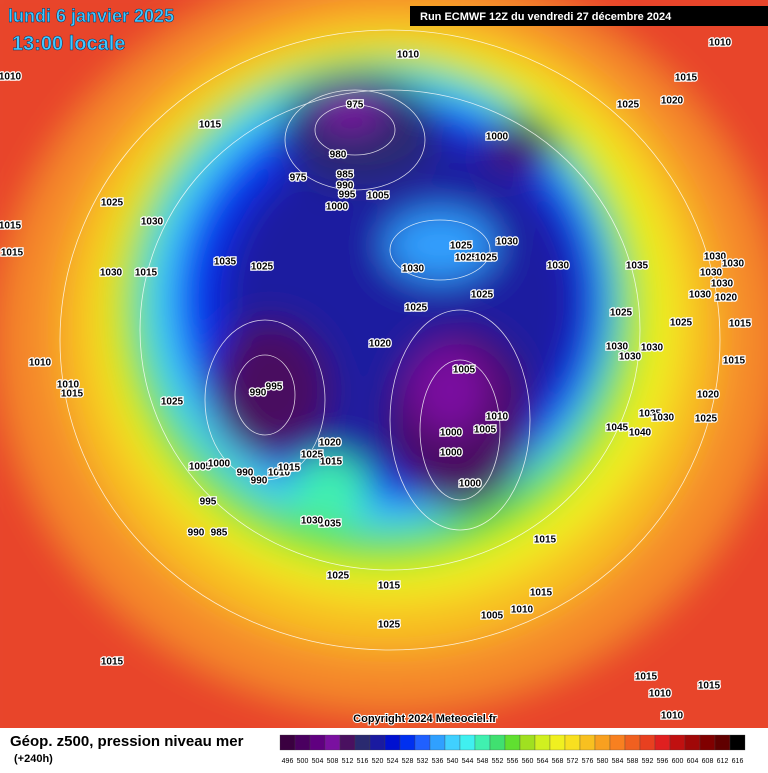 Image resolution: width=768 pixels, height=773 pixels. Describe the element at coordinates (738, 761) in the screenshot. I see `colorbar-label: 616` at that location.